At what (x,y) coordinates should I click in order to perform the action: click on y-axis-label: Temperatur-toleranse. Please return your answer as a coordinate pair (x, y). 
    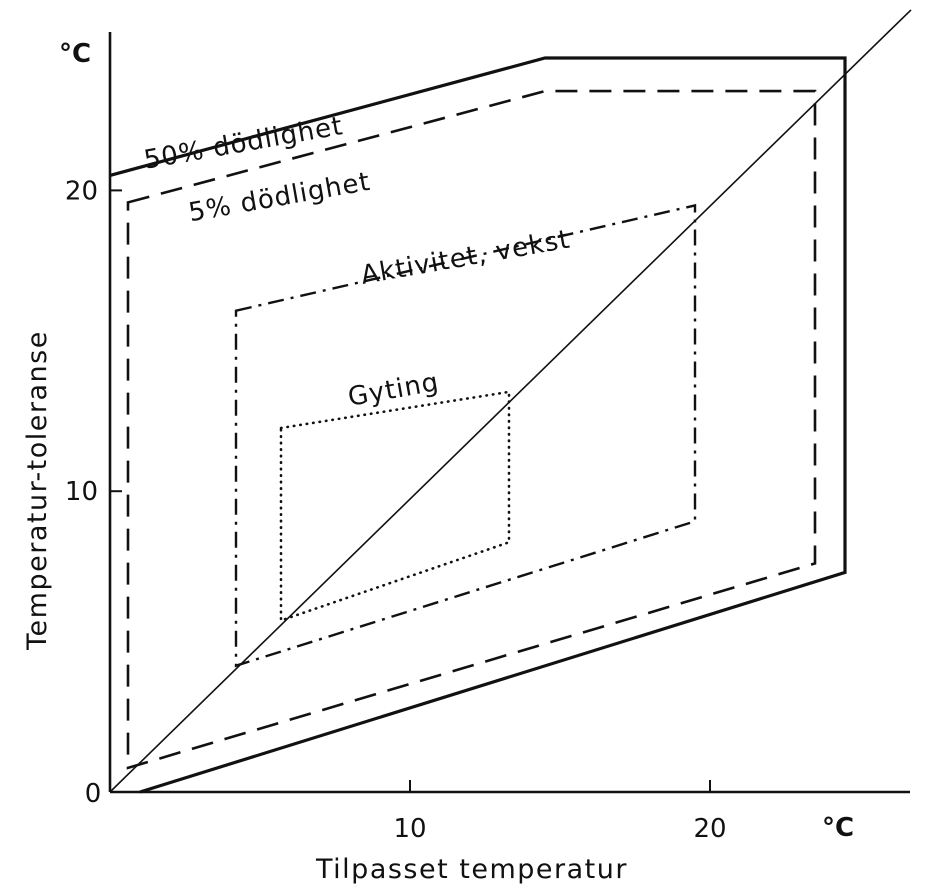
    Looking at the image, I should click on (37, 490).